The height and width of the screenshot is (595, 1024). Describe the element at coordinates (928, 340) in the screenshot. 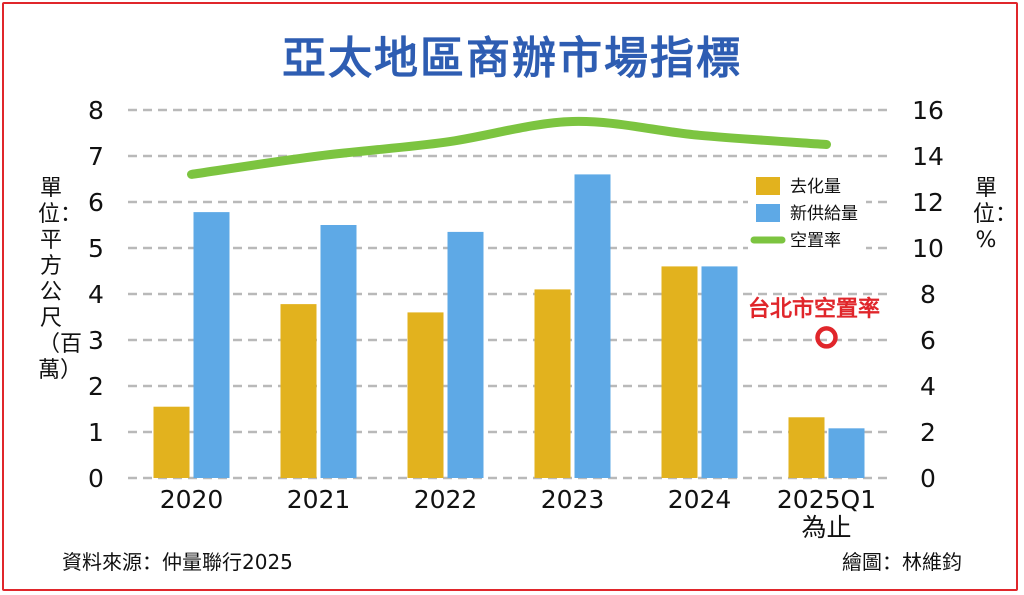

I see `y2-tick-label: 6` at that location.